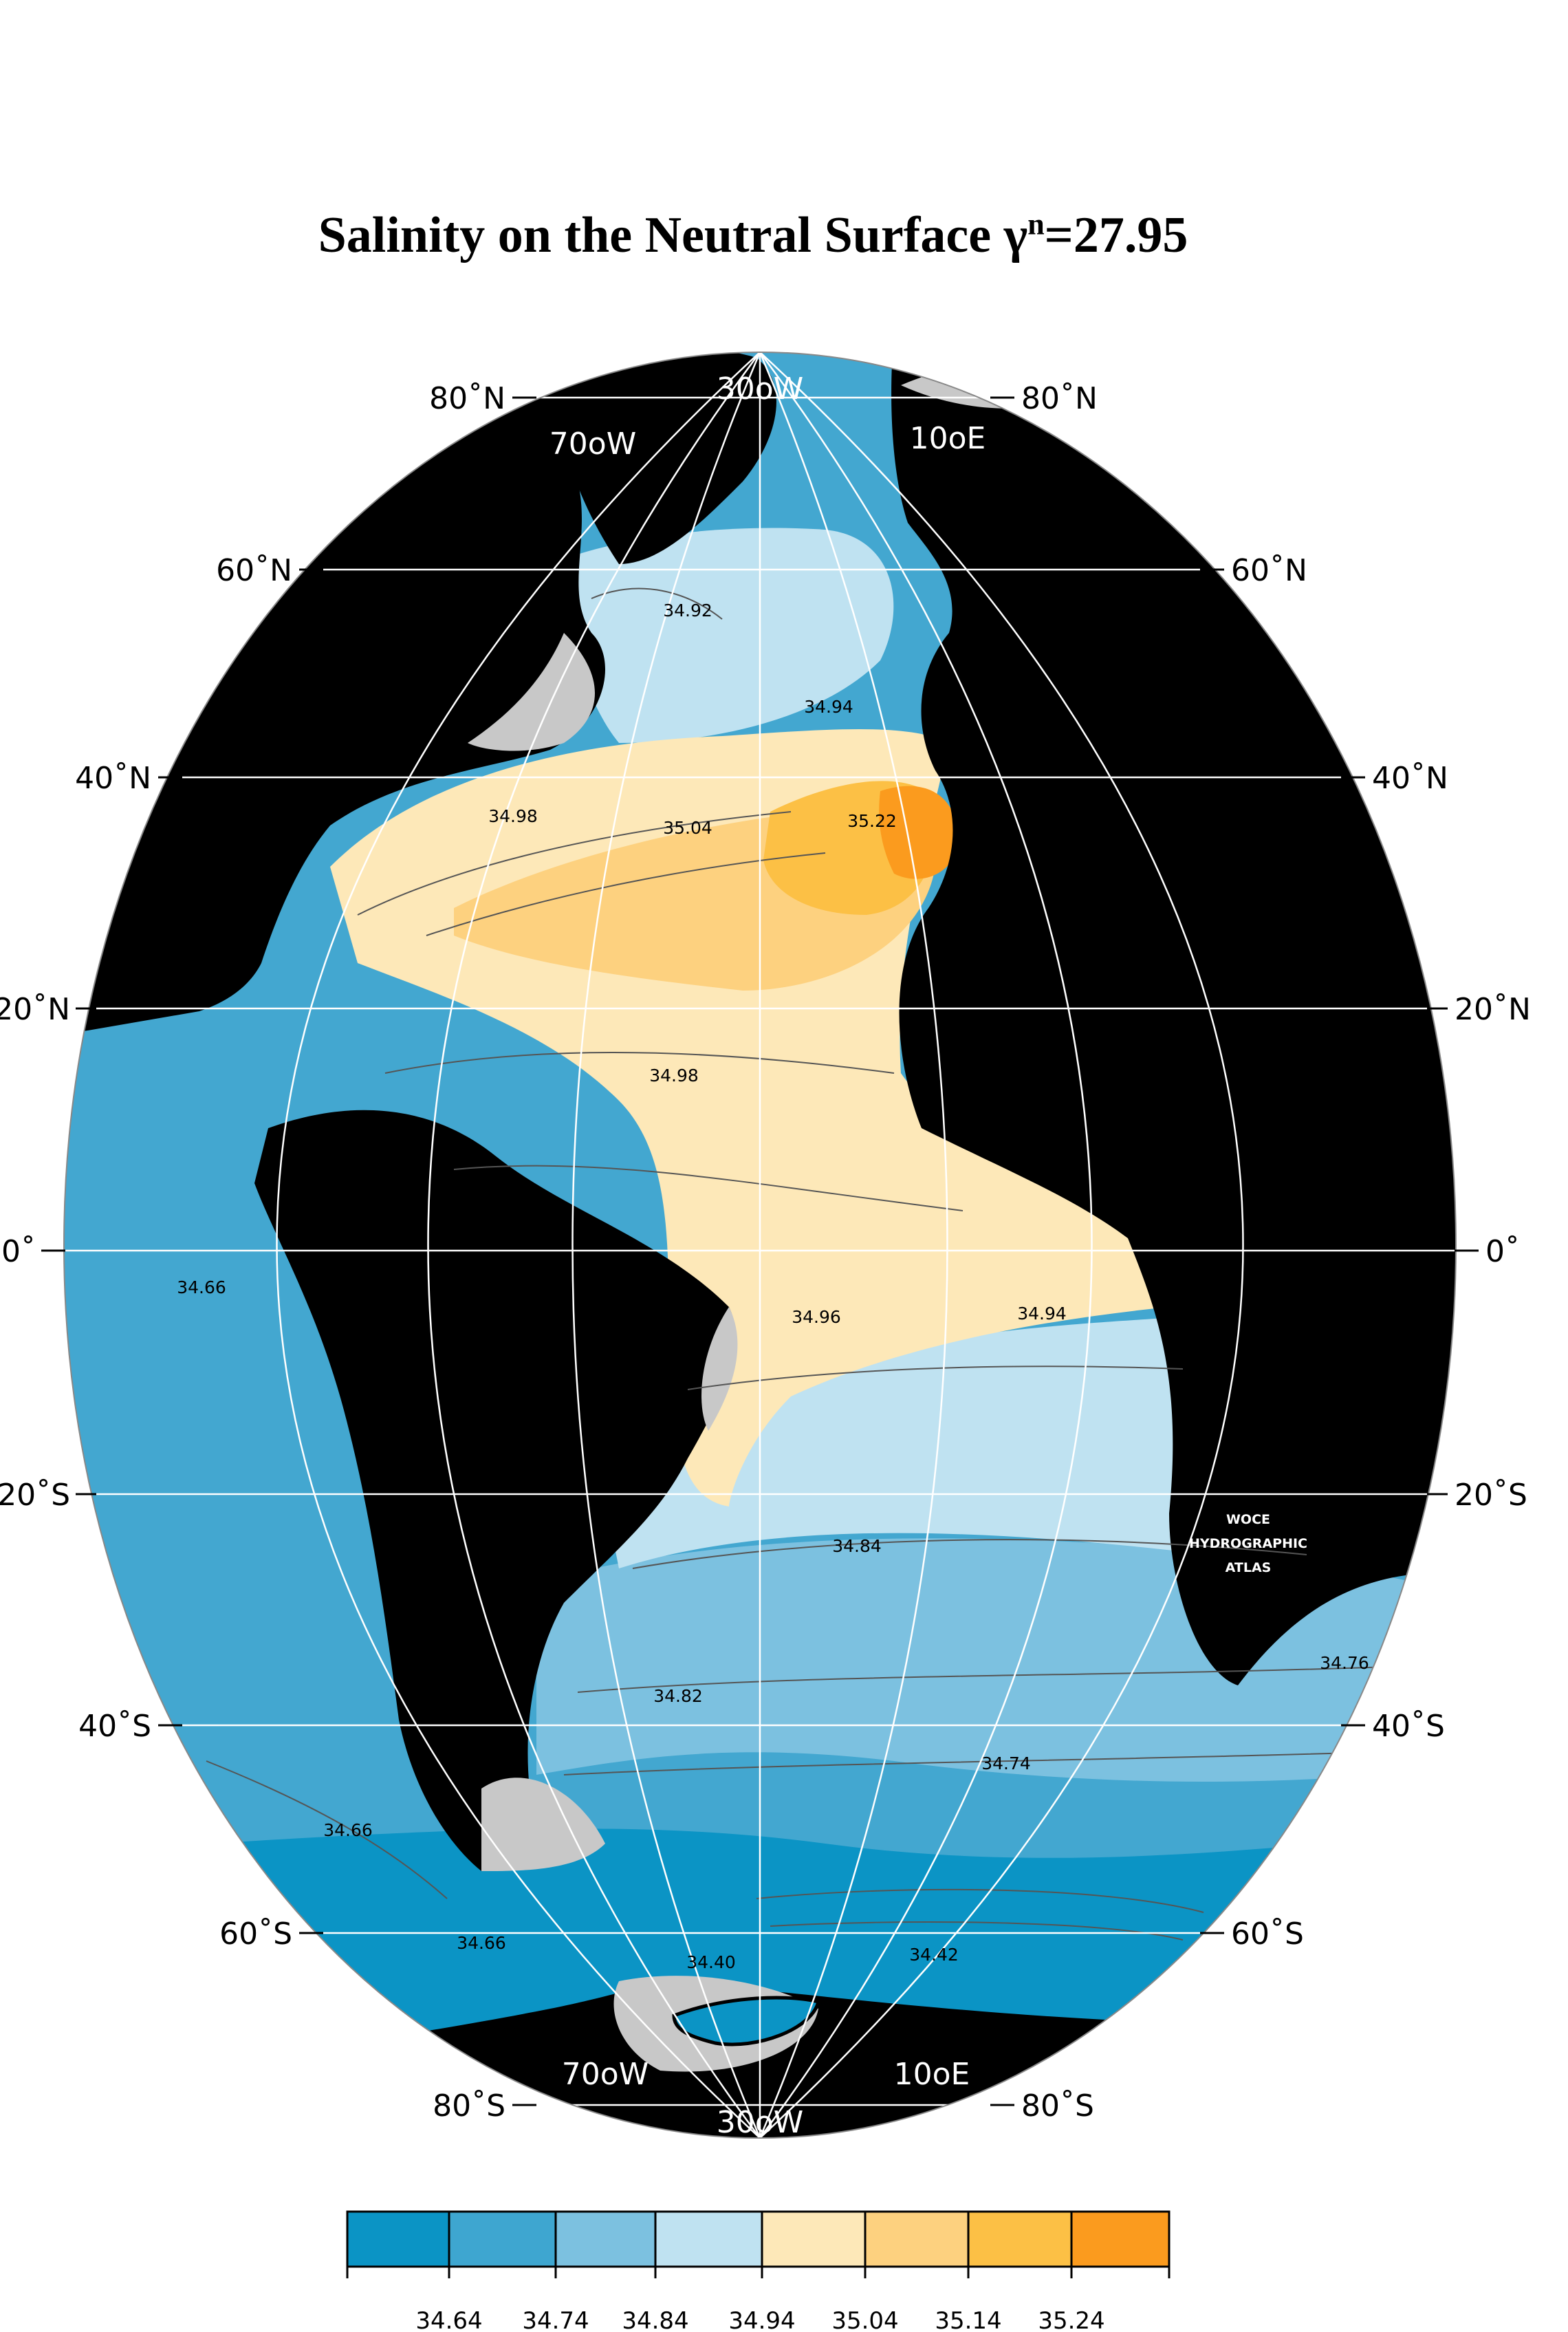 This screenshot has width=1568, height=2332. What do you see at coordinates (663, 458) in the screenshot?
I see `greenland` at bounding box center [663, 458].